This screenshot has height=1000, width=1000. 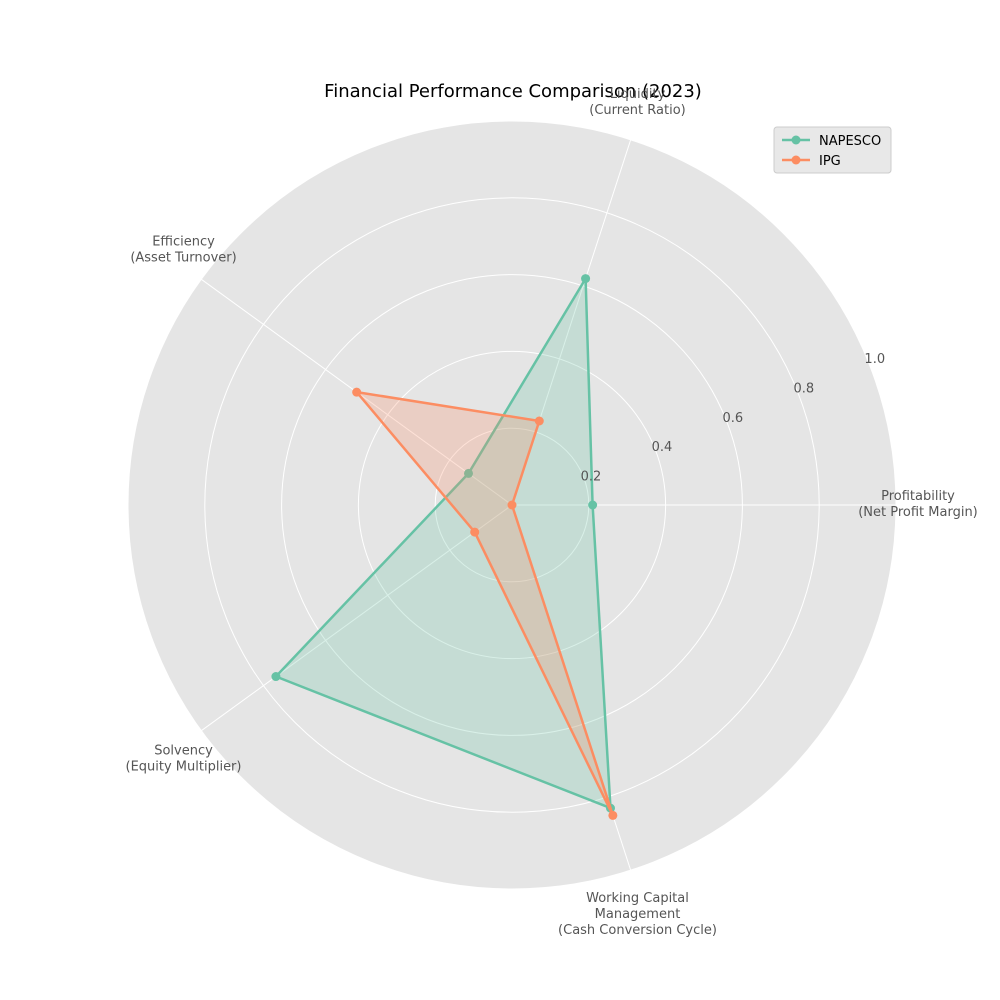 I want to click on axis-label: Profitability (Net Profit Margin), so click(x=918, y=504).